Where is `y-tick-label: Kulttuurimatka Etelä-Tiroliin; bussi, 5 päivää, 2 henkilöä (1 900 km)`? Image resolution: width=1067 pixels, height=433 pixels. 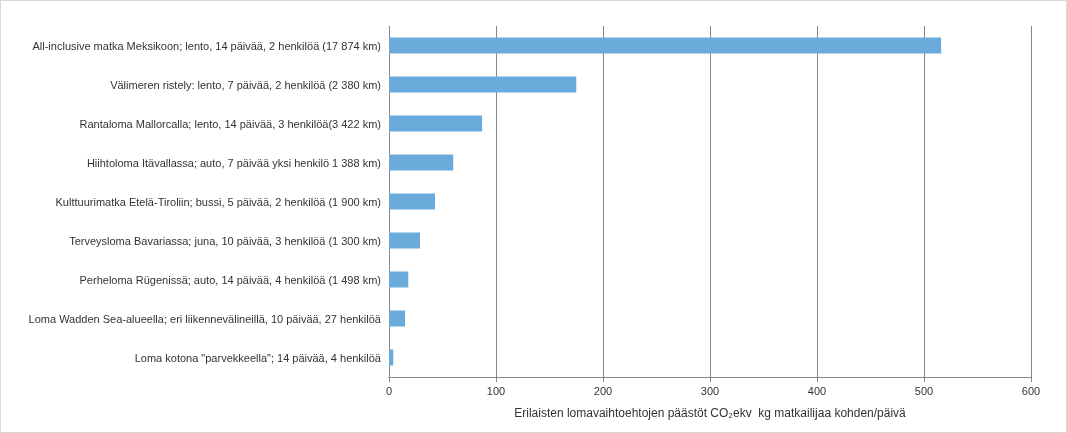 y-tick-label: Kulttuurimatka Etelä-Tiroliin; bussi, 5 päivää, 2 henkilöä (1 900 km) is located at coordinates (218, 201).